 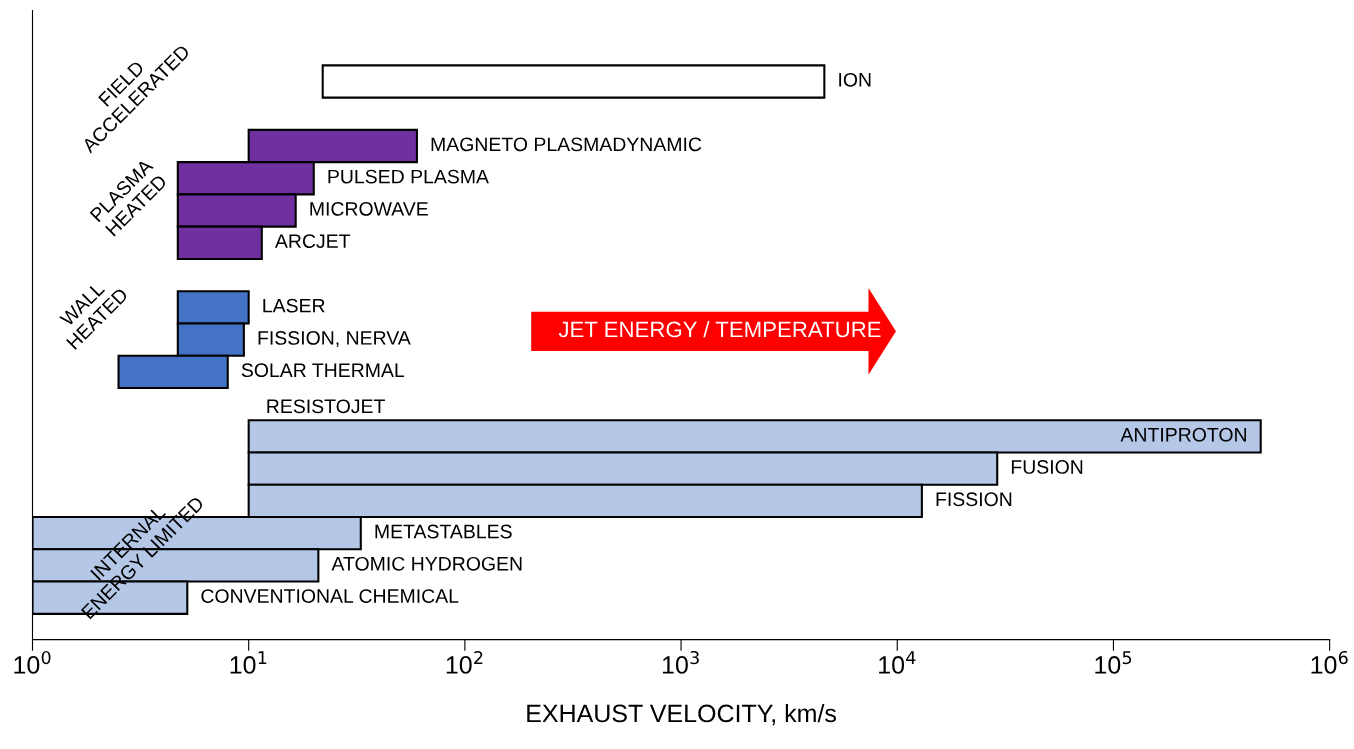 I want to click on y-tick-label: FUSION, so click(x=1047, y=467).